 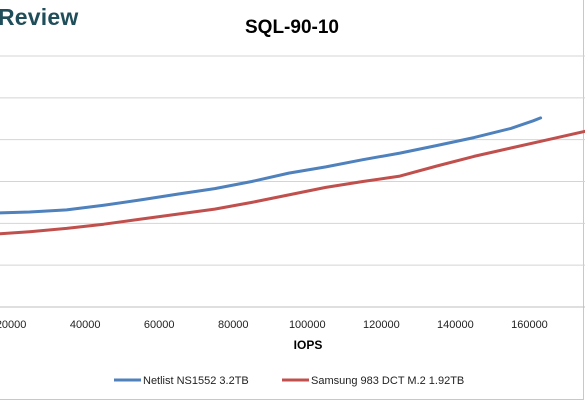 I want to click on legend-label-1: Netlist NS1552 3.2TB, so click(x=196, y=381).